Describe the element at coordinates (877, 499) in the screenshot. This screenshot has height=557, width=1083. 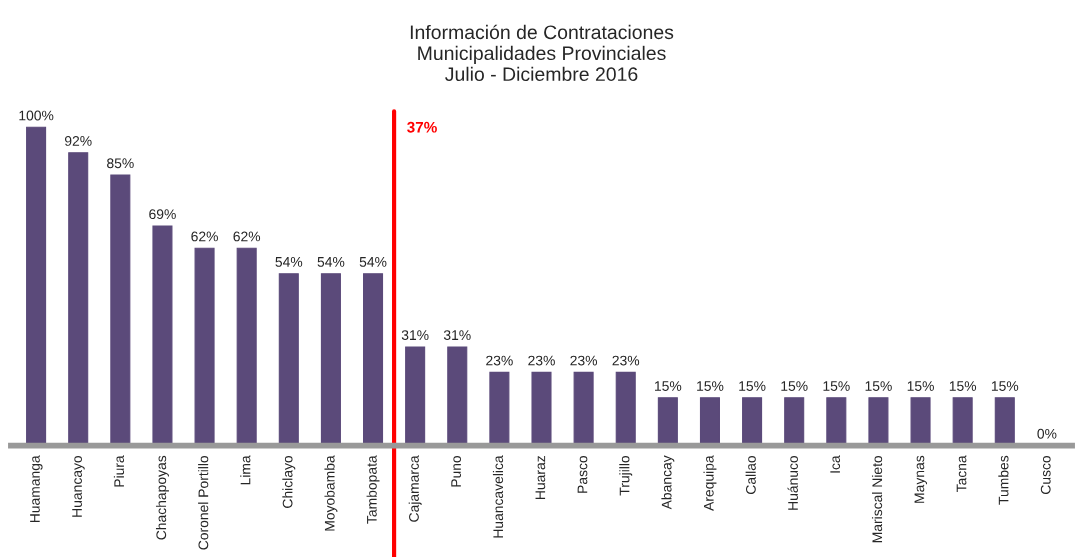
I see `x-tick-label: Mariscal Nieto` at that location.